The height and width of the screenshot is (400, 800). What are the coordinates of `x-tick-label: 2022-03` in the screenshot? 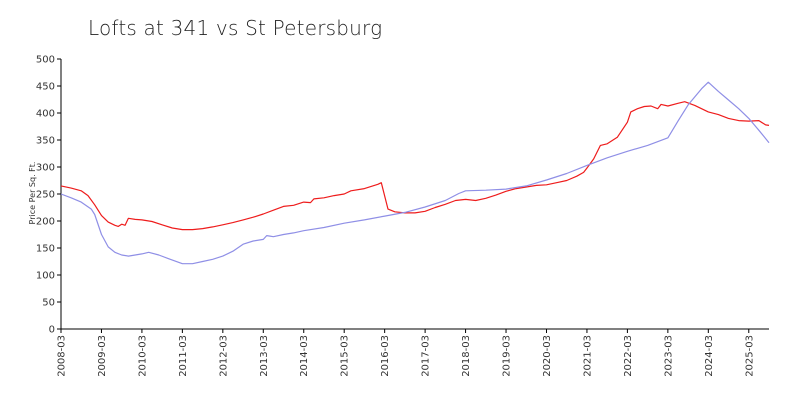 It's located at (628, 356).